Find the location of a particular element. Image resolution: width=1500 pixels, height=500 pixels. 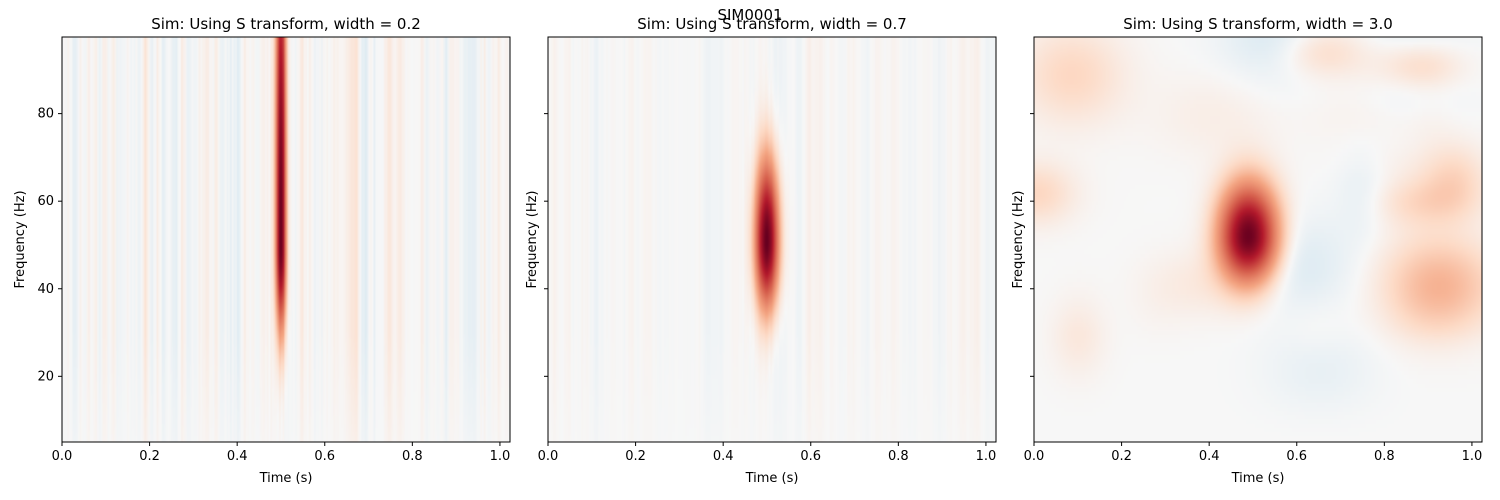

y-tick-label: 20 is located at coordinates (45, 376).